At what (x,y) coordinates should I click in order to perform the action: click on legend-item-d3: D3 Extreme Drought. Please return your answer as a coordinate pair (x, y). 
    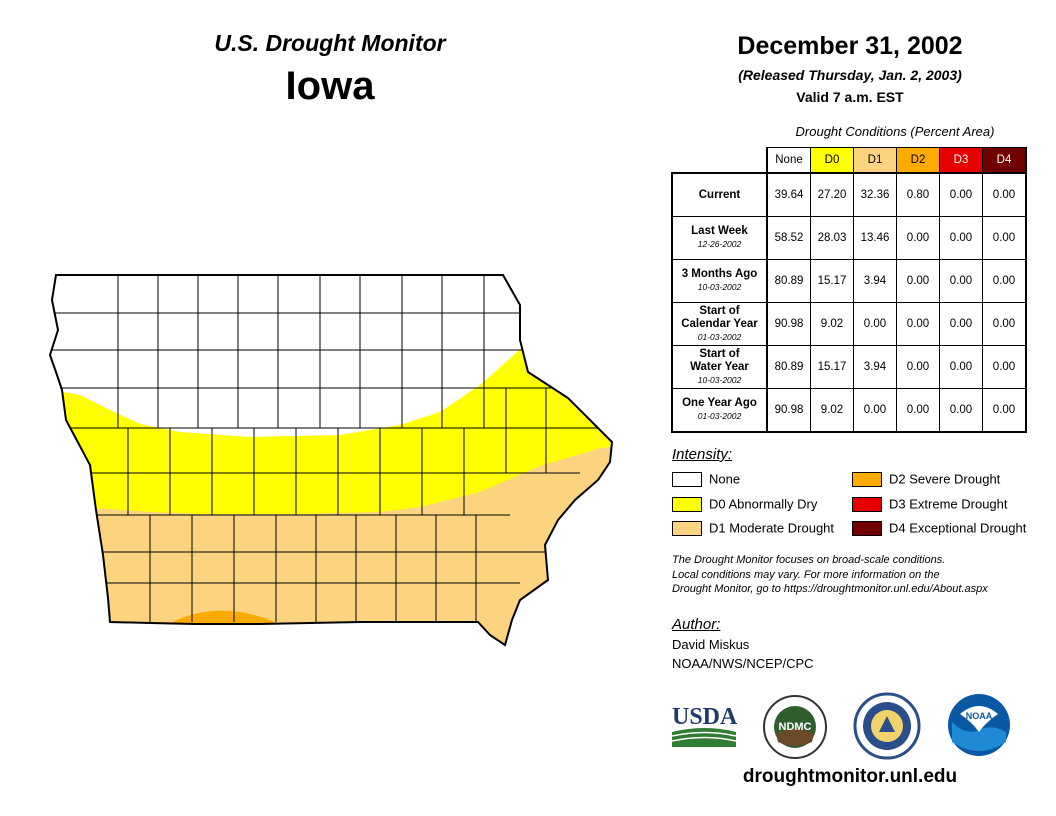
    Looking at the image, I should click on (930, 504).